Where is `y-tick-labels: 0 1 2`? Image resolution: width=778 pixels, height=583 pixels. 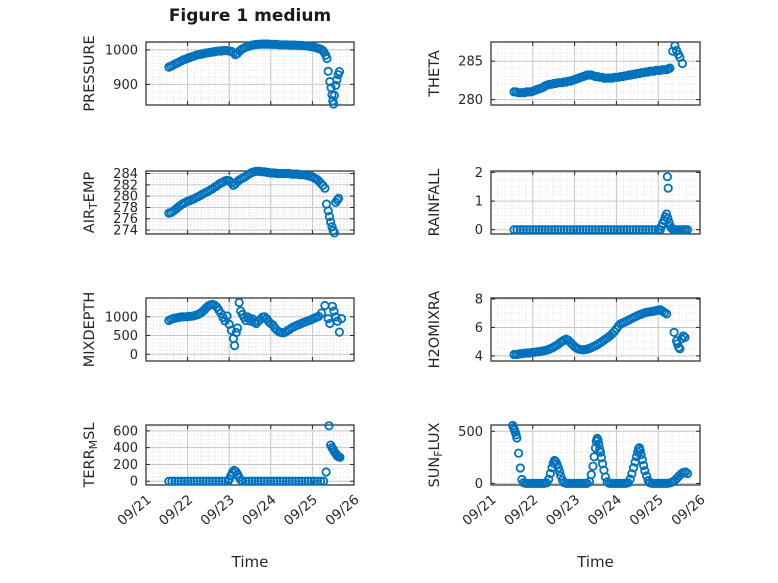 y-tick-labels: 0 1 2 is located at coordinates (479, 202).